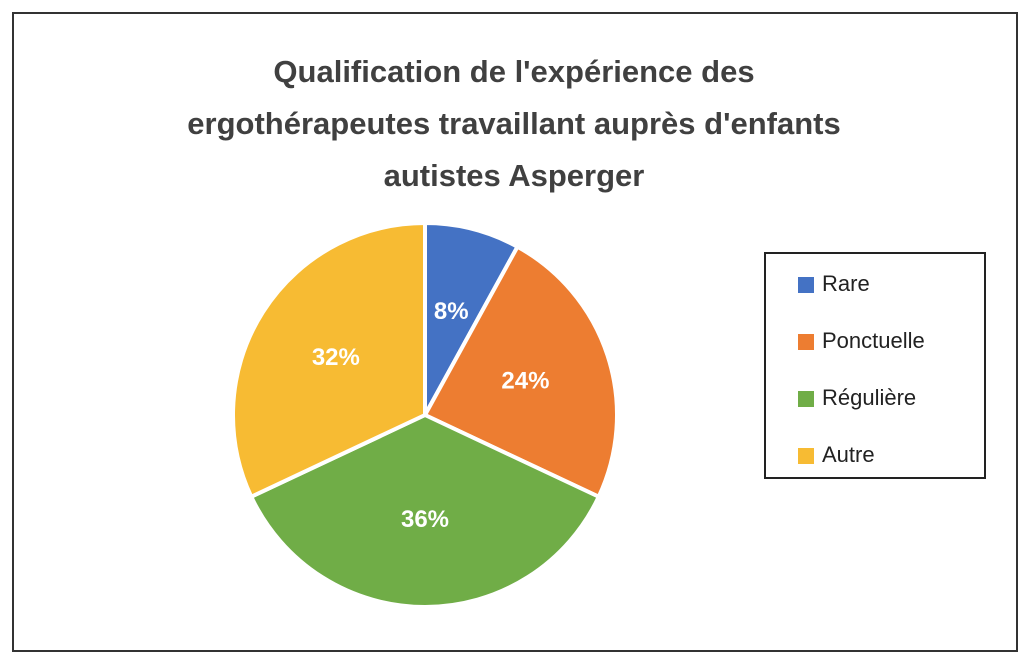  I want to click on data-label: 24%, so click(525, 381).